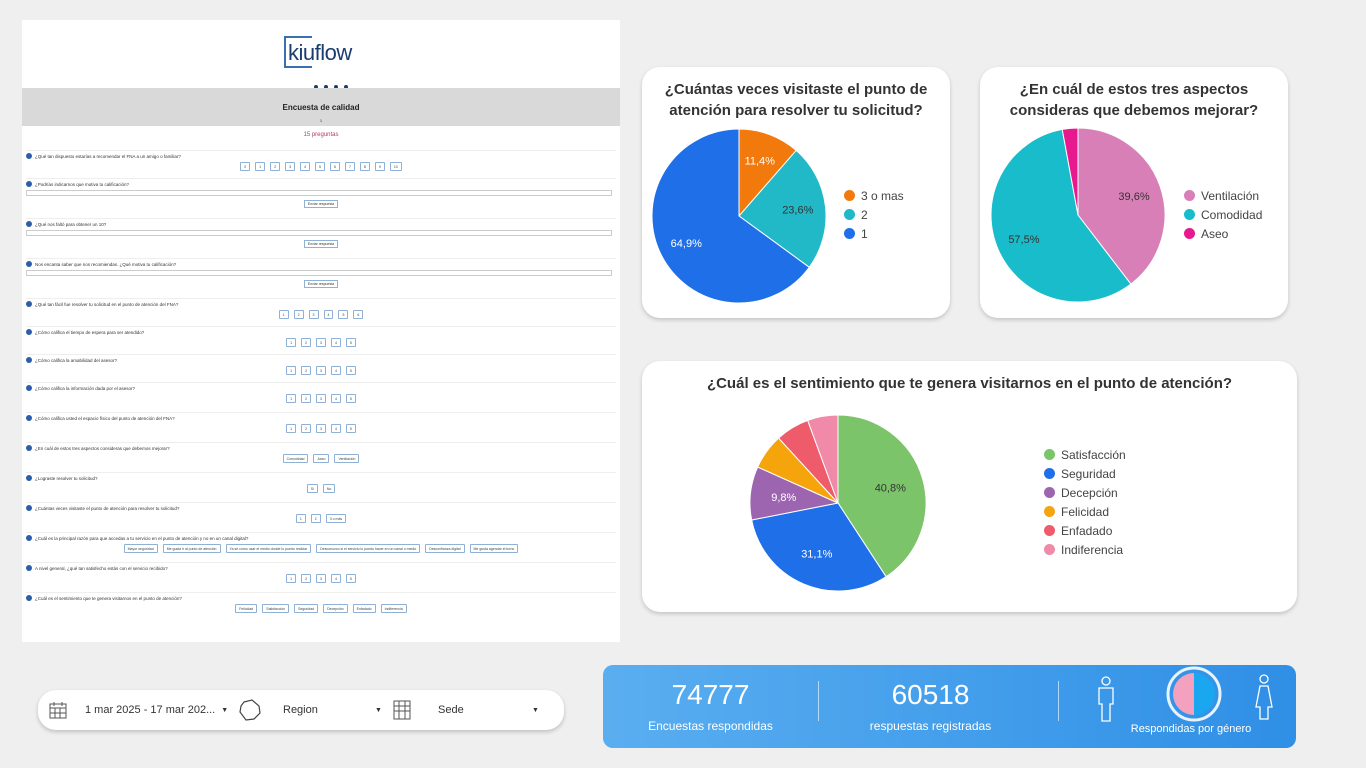 This screenshot has height=768, width=1366. Describe the element at coordinates (445, 548) in the screenshot. I see `answer-option: Desconfianza digital` at that location.